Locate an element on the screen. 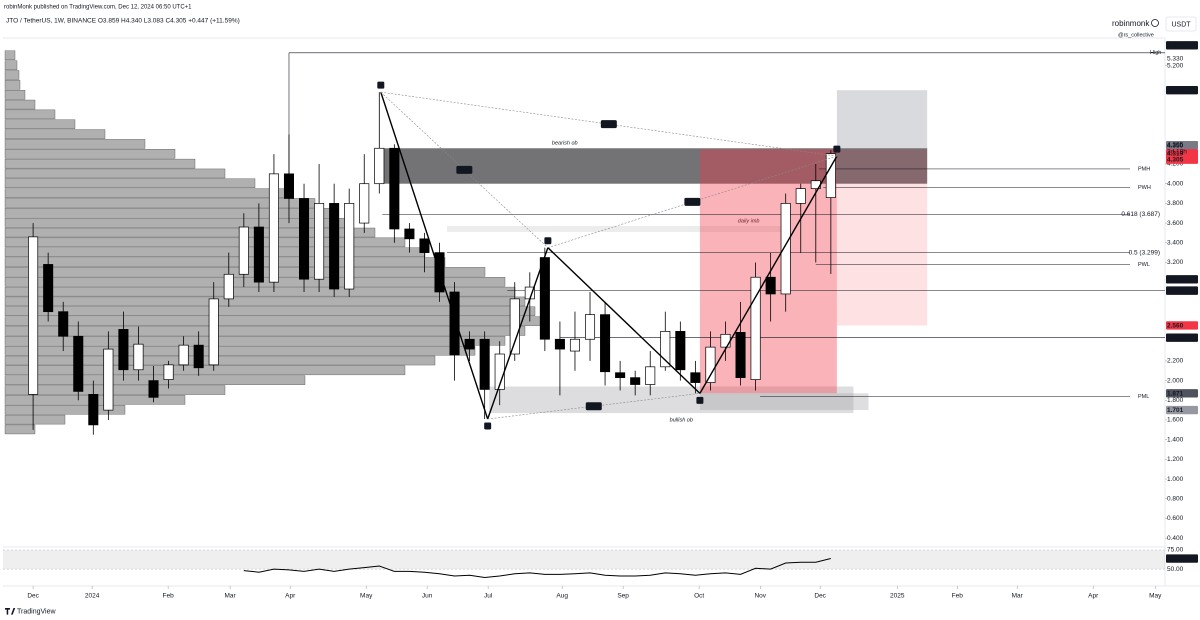 The image size is (1200, 620). y-tick-label: 3.200 is located at coordinates (1175, 262).